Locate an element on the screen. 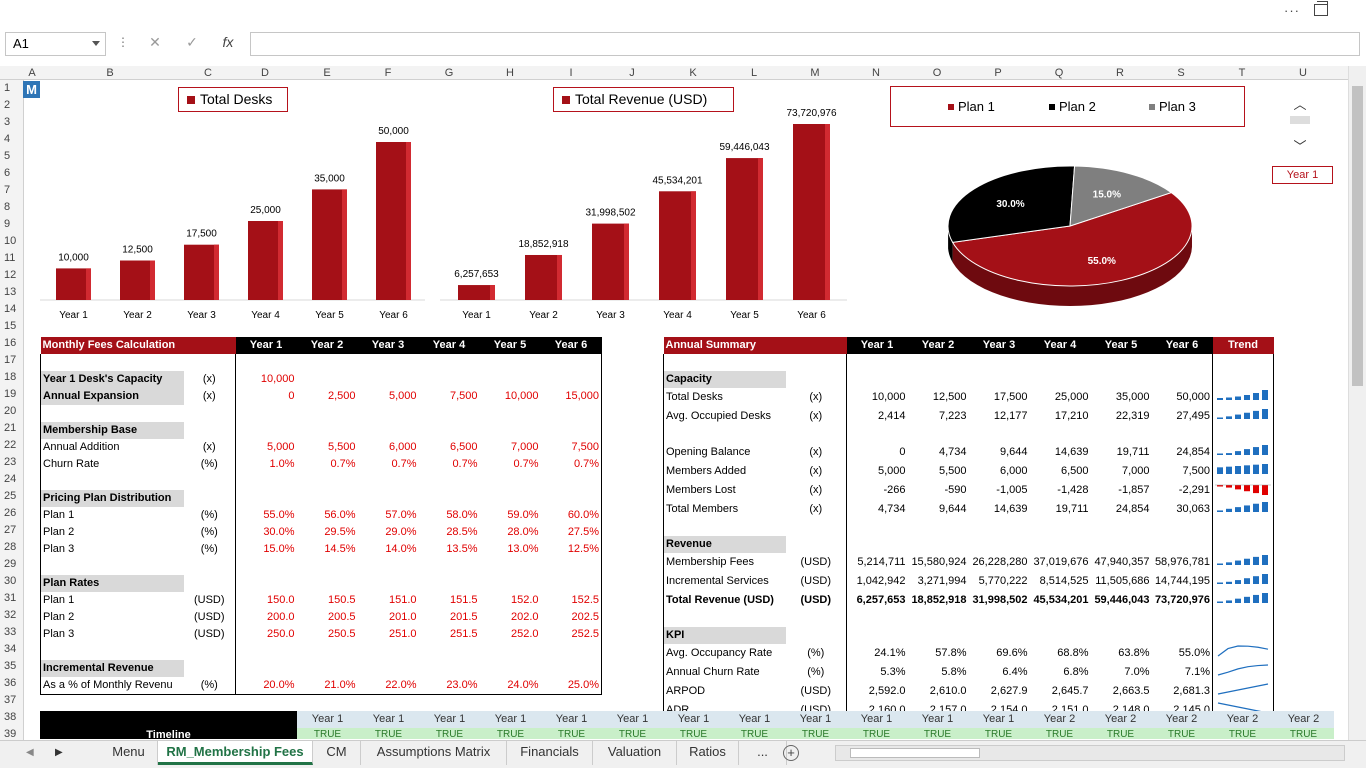 This screenshot has width=1366, height=768. value-cell: 250.0 is located at coordinates (266, 634).